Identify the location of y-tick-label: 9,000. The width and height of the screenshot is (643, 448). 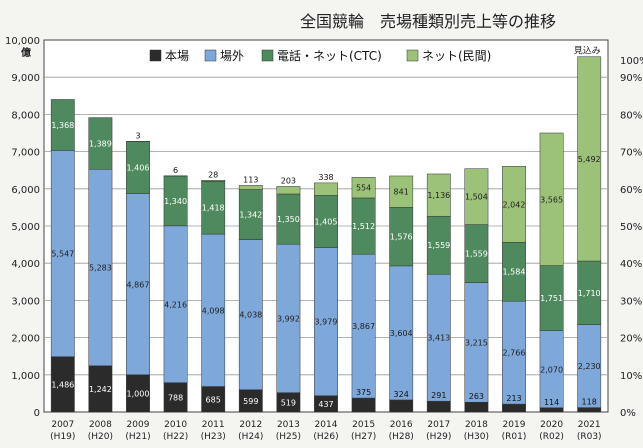
(25, 78).